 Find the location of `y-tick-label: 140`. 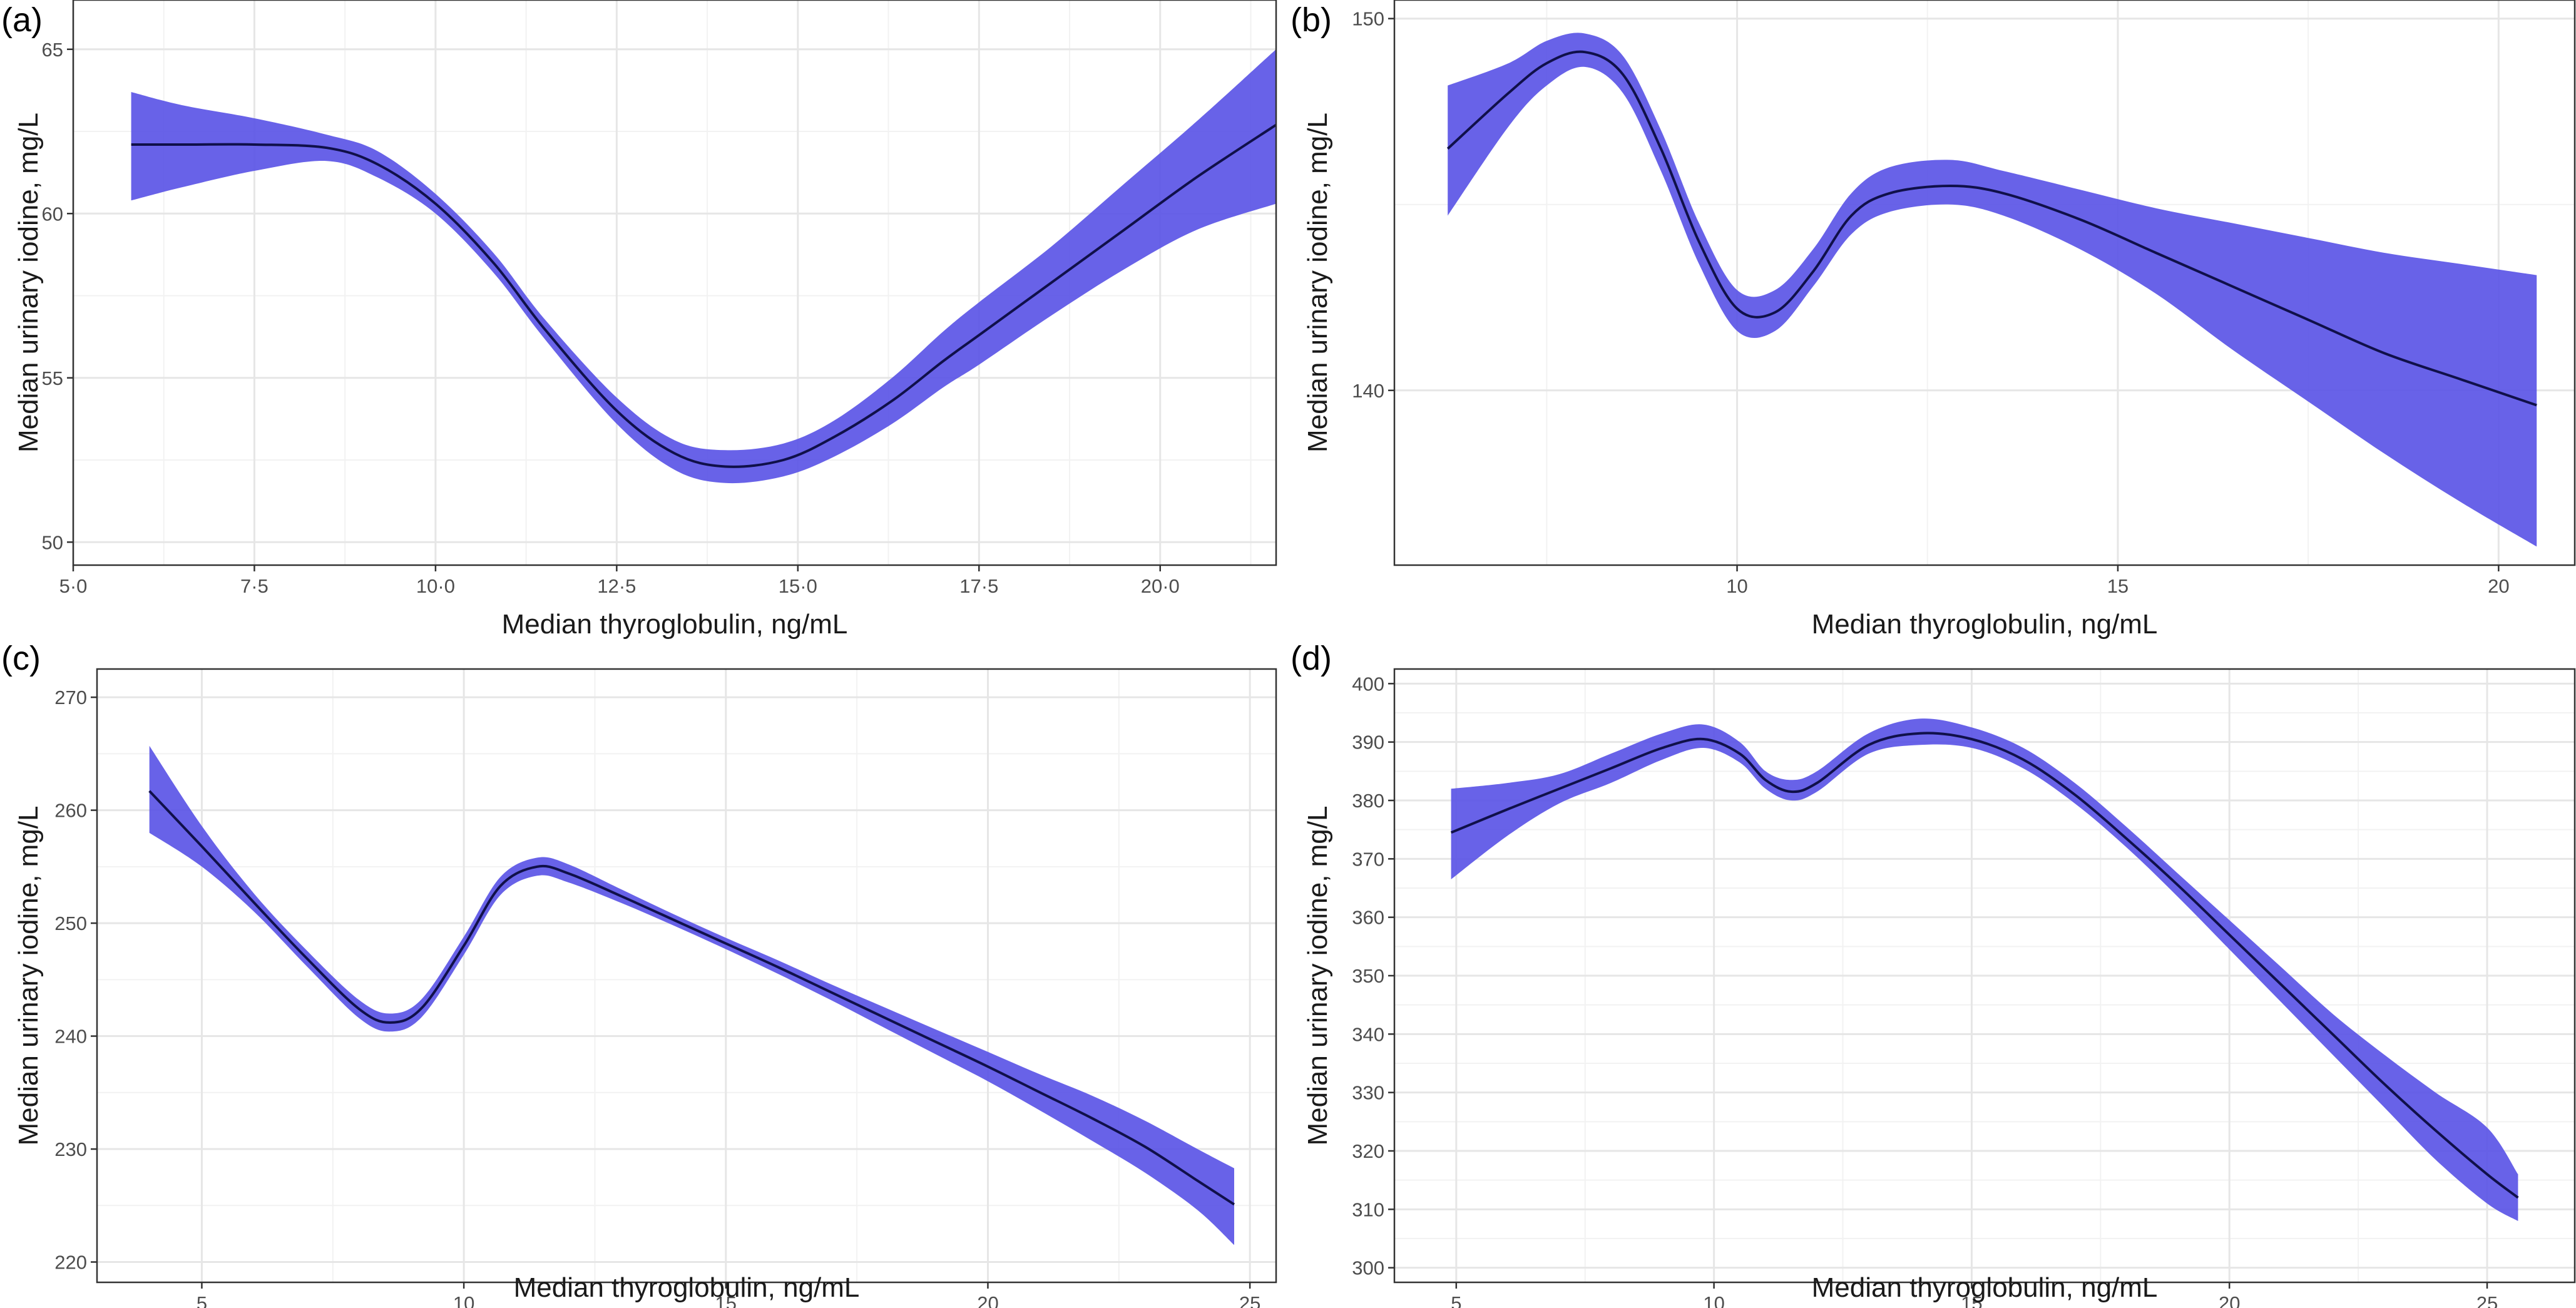

y-tick-label: 140 is located at coordinates (1368, 391).